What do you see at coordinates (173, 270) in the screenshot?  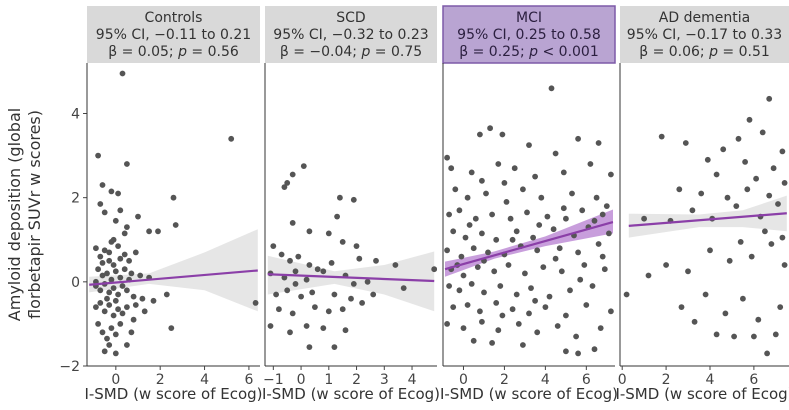 I see `confidence-band` at bounding box center [173, 270].